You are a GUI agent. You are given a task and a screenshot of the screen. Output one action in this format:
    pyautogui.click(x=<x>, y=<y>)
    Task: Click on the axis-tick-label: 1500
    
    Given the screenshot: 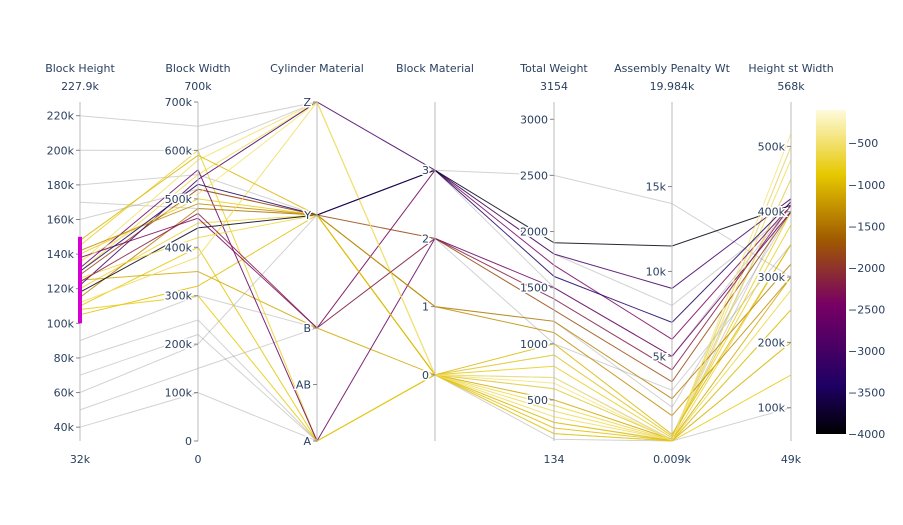 What is the action you would take?
    pyautogui.click(x=534, y=288)
    